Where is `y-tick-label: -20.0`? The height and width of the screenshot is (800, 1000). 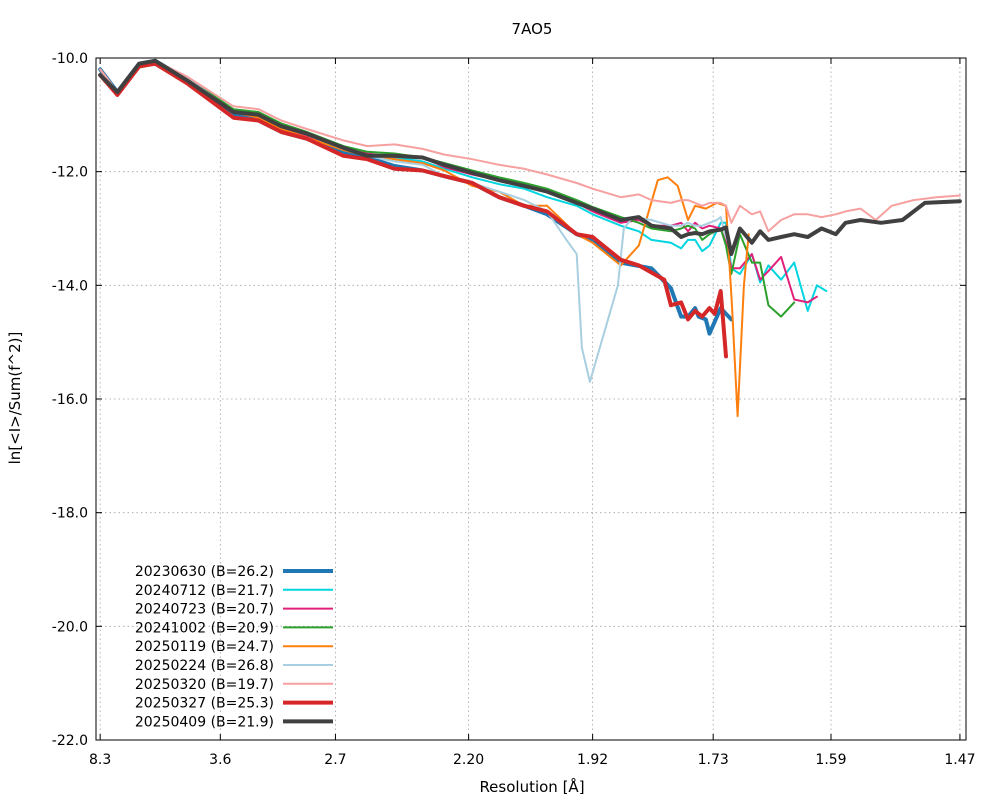 y-tick-label: -20.0 is located at coordinates (70, 627).